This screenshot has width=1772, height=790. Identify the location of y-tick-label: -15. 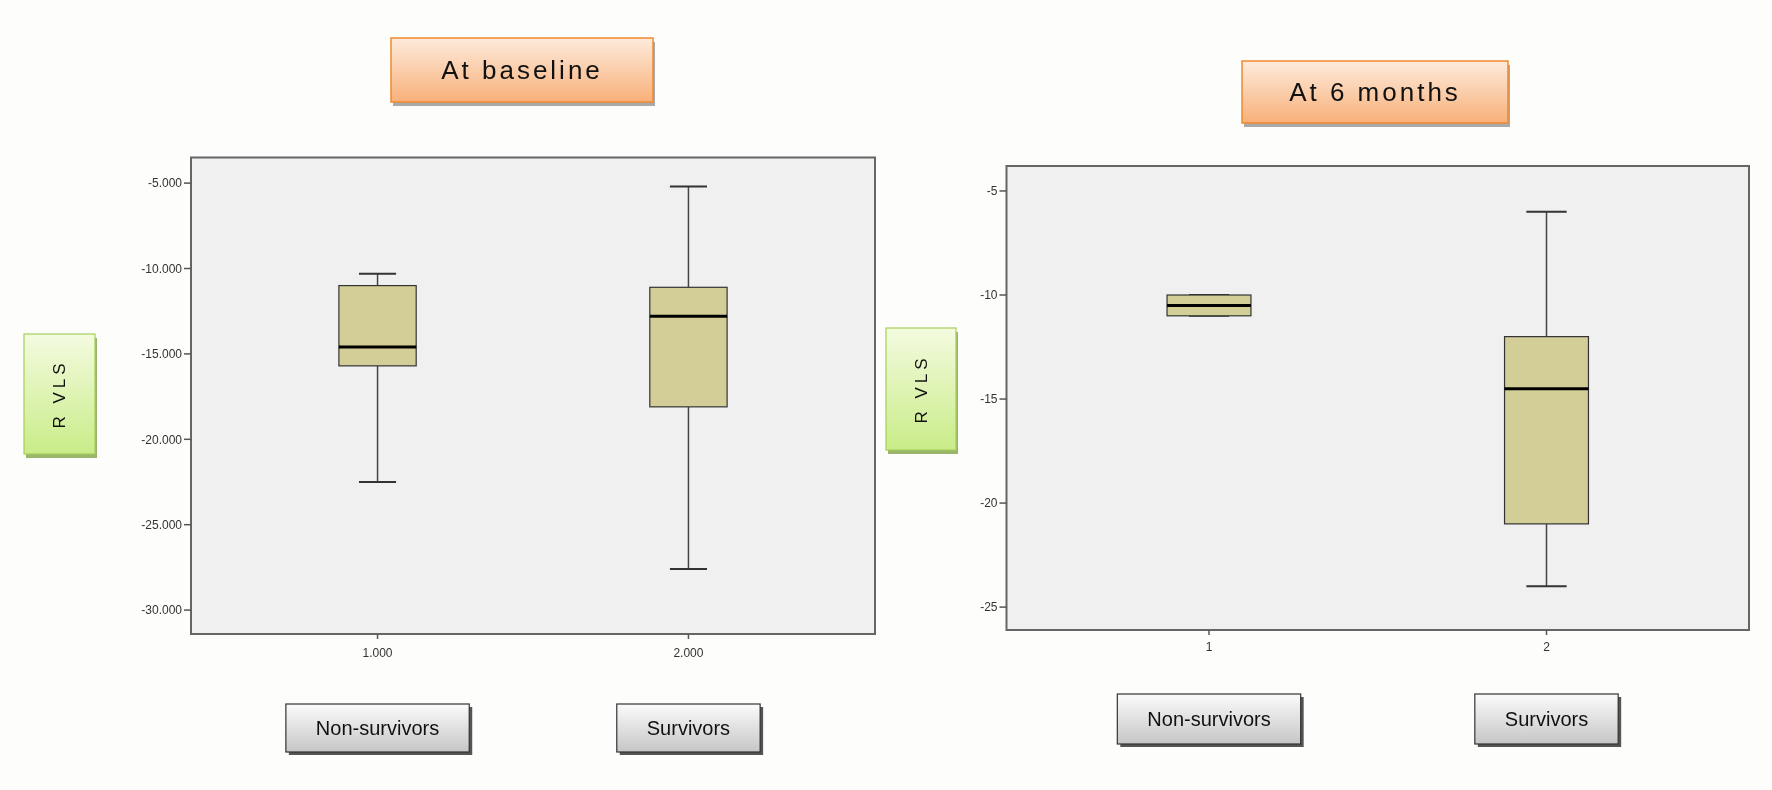
(989, 399).